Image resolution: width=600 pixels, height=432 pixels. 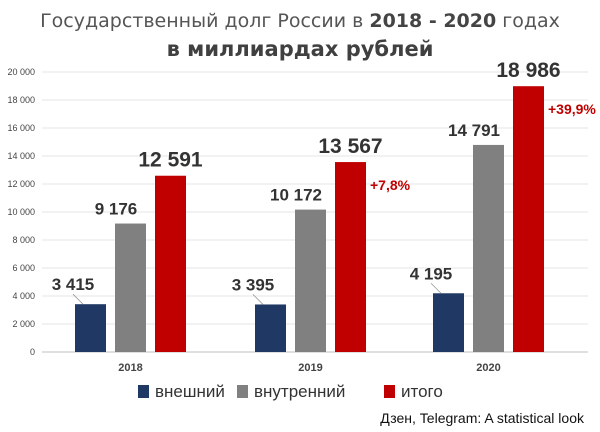 I want to click on x-tick-label: 2020, so click(x=488, y=368).